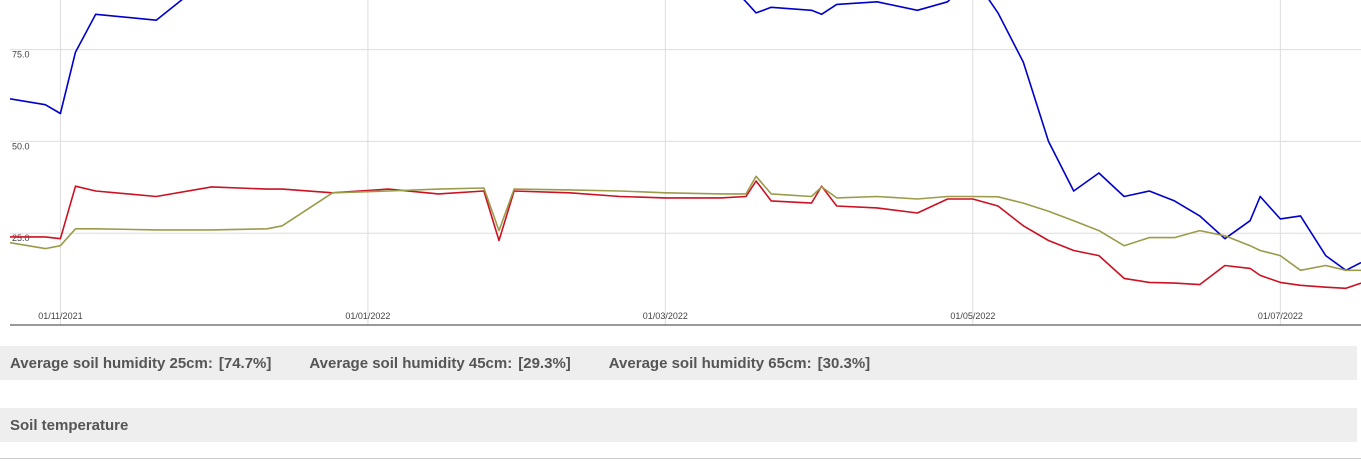  Describe the element at coordinates (680, 458) in the screenshot. I see `divider` at that location.